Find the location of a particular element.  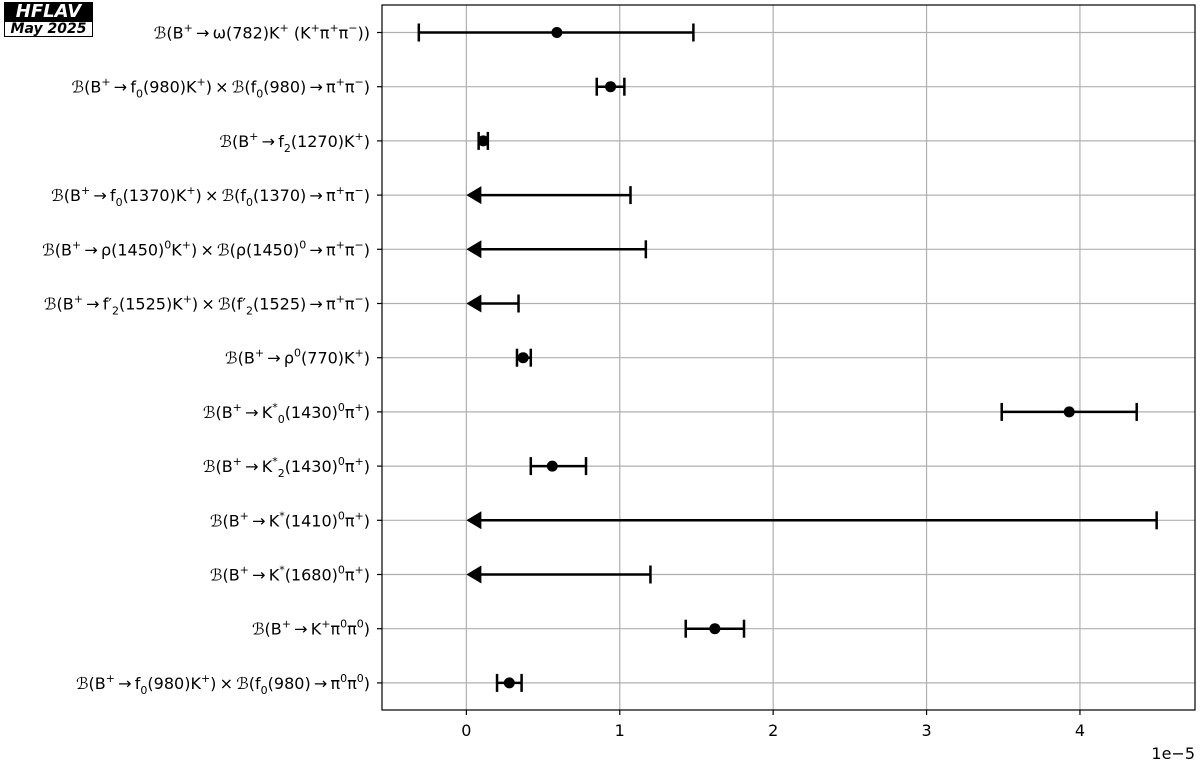

row-label: ℬ(B+ → K+π0π0) is located at coordinates (311, 628).